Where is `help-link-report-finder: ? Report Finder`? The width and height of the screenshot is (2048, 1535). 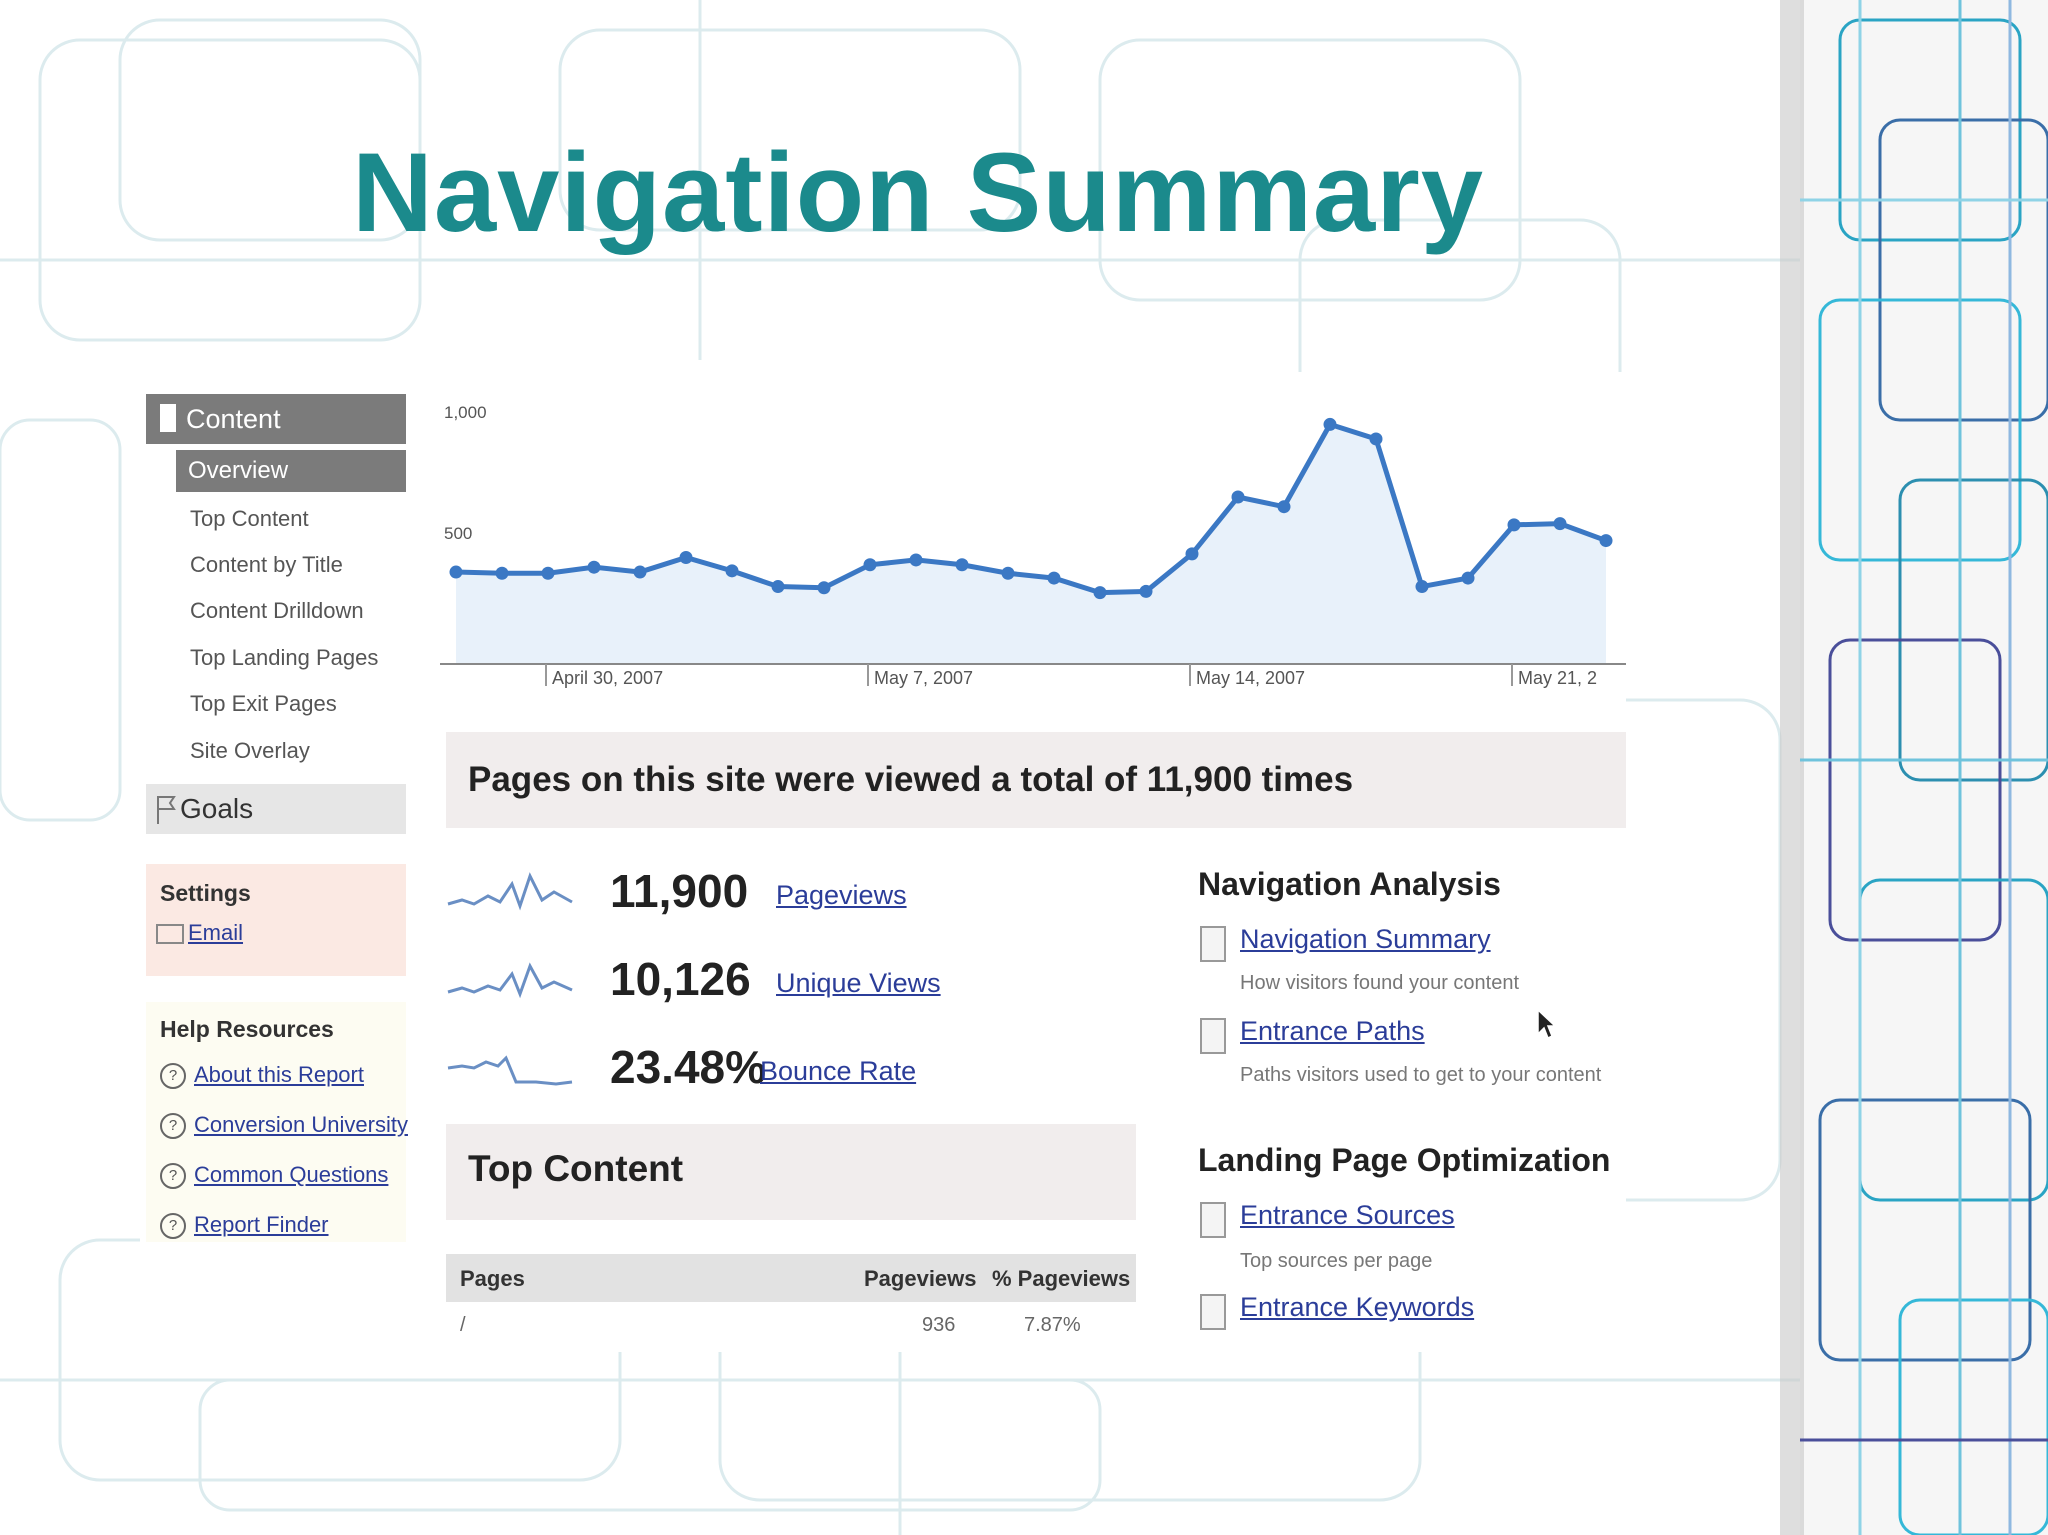
help-link-report-finder: ? Report Finder is located at coordinates (244, 1226).